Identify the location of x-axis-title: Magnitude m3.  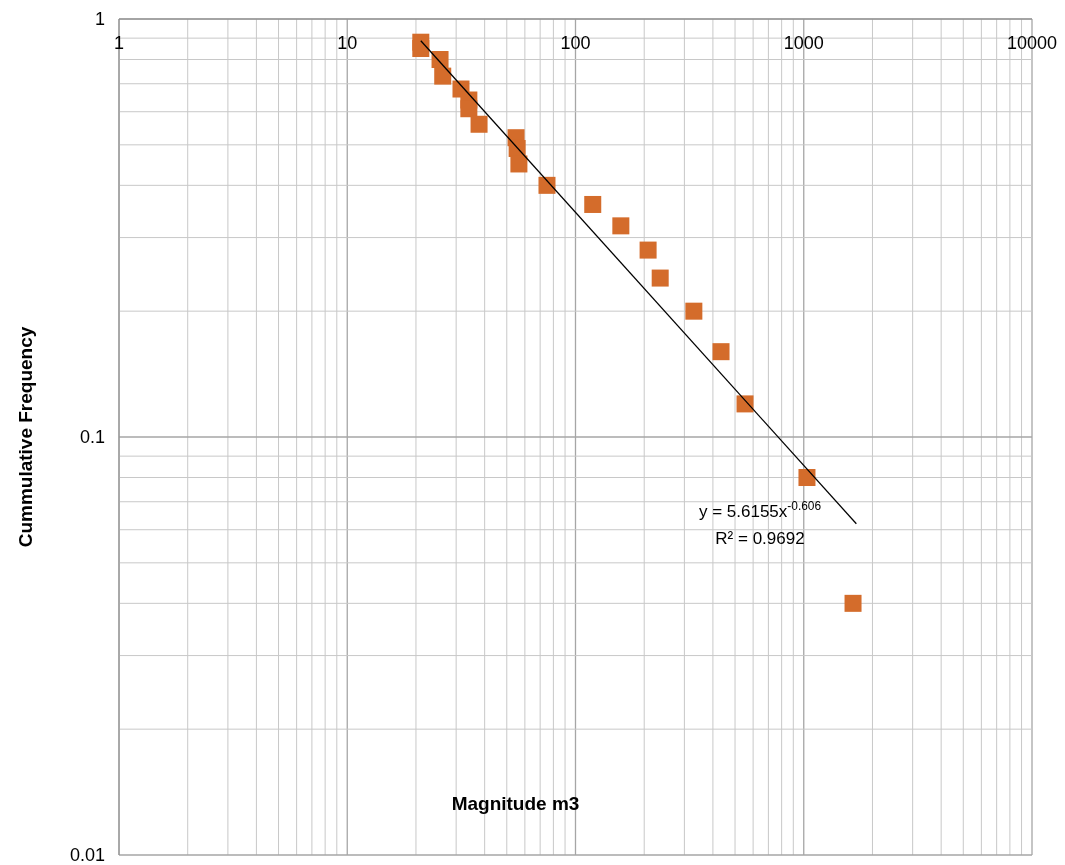
(515, 803).